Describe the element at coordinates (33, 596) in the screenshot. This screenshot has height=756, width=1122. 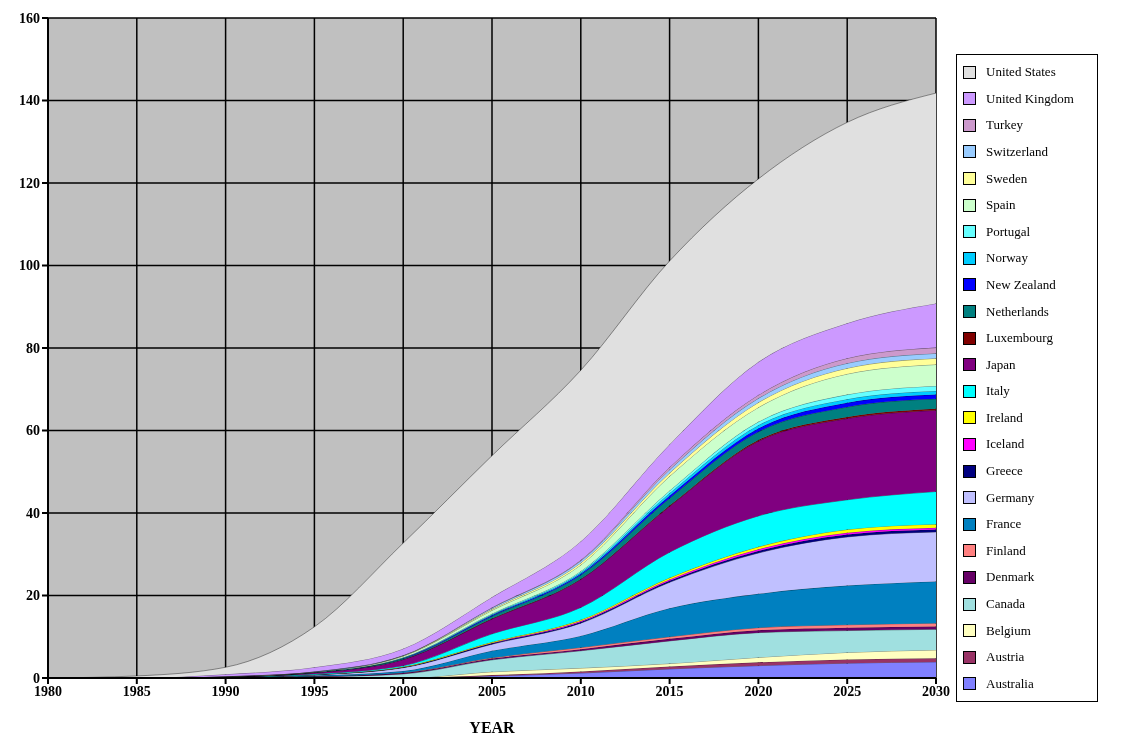
I see `y-tick-label: 20` at that location.